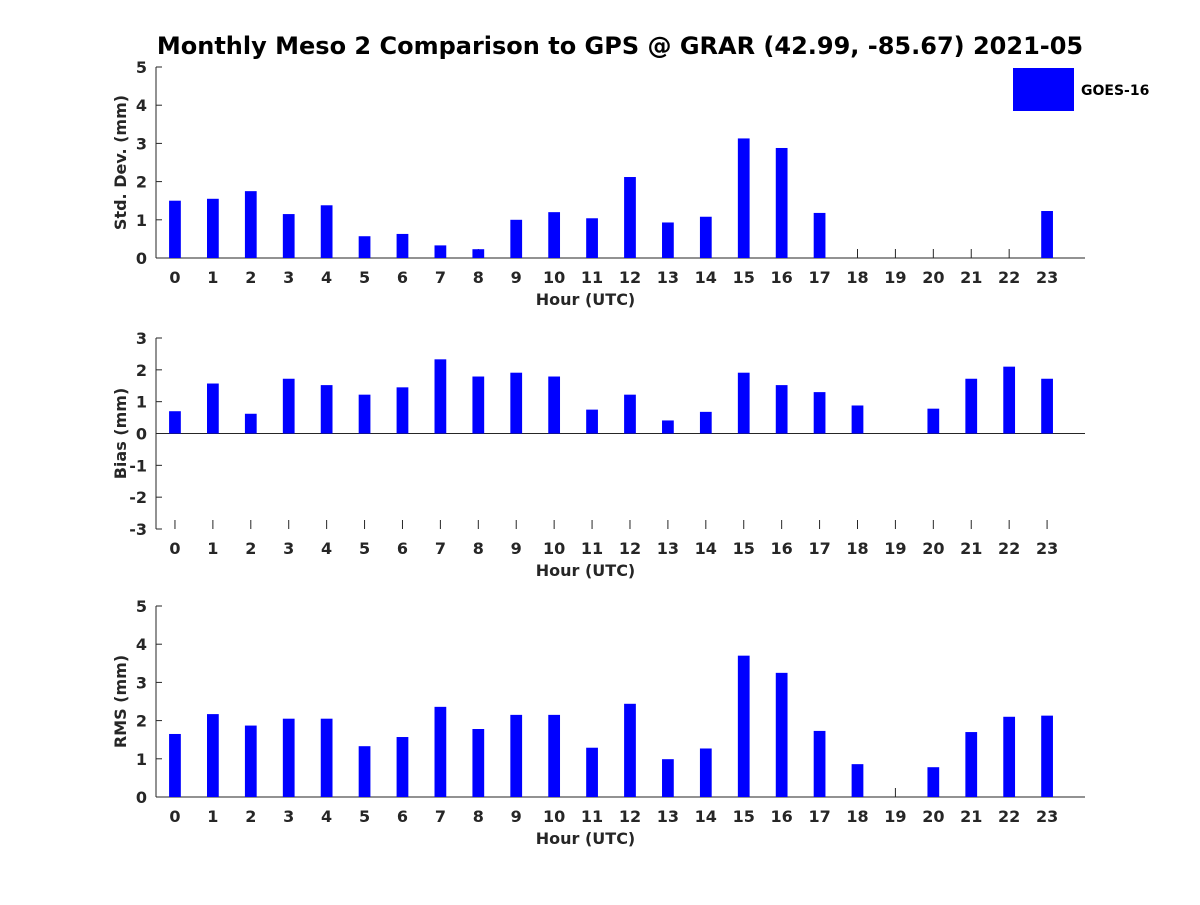 The width and height of the screenshot is (1200, 905). I want to click on bias-y-tick-label: -2, so click(138, 497).